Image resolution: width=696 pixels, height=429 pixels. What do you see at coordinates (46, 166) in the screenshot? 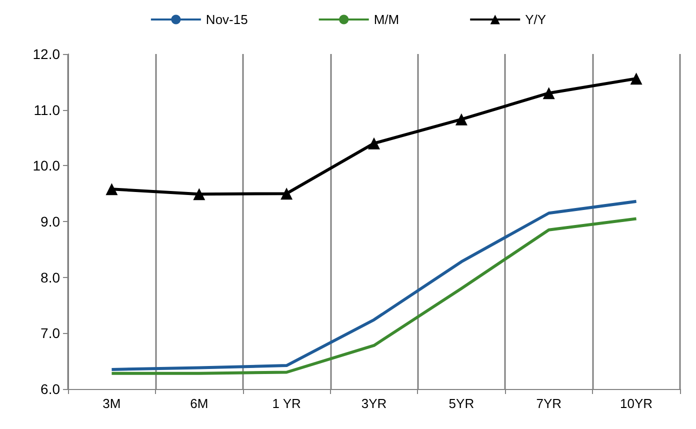
I see `y-tick-label: 10.0` at bounding box center [46, 166].